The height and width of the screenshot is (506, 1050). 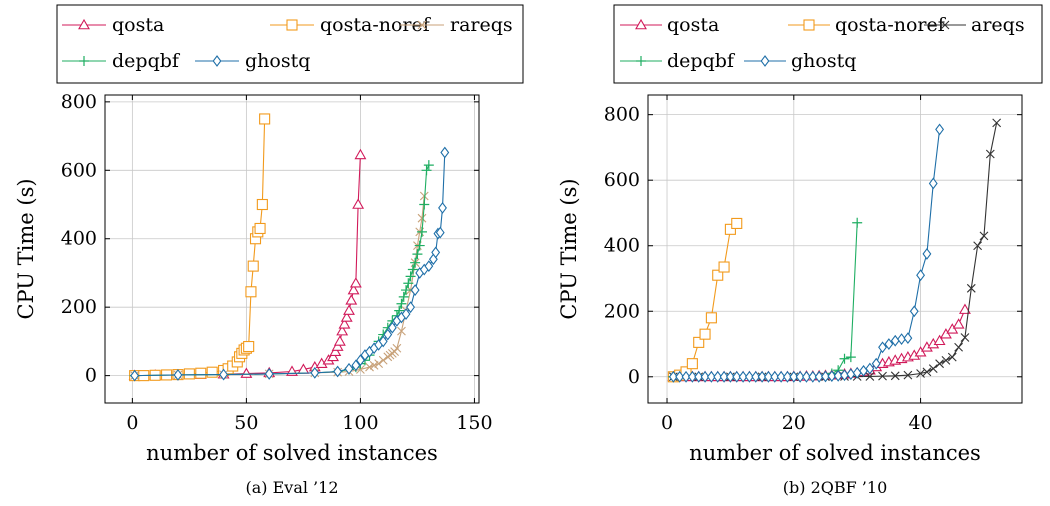 What do you see at coordinates (456, 25) in the screenshot?
I see `legend-entry-rareqs: rareqs` at bounding box center [456, 25].